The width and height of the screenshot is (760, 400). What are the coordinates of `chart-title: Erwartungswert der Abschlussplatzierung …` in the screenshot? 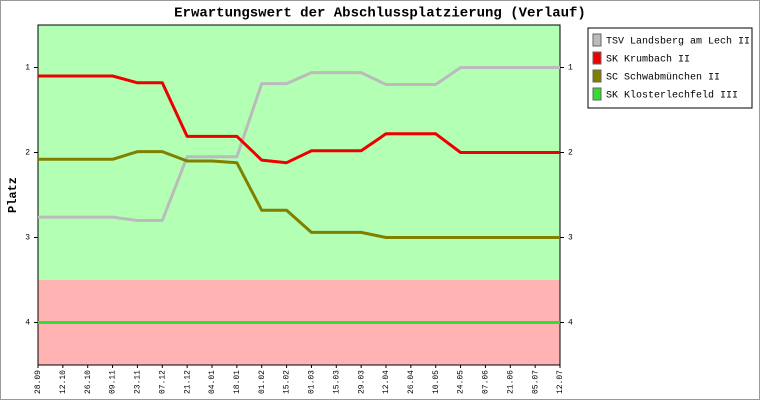 It's located at (380, 14).